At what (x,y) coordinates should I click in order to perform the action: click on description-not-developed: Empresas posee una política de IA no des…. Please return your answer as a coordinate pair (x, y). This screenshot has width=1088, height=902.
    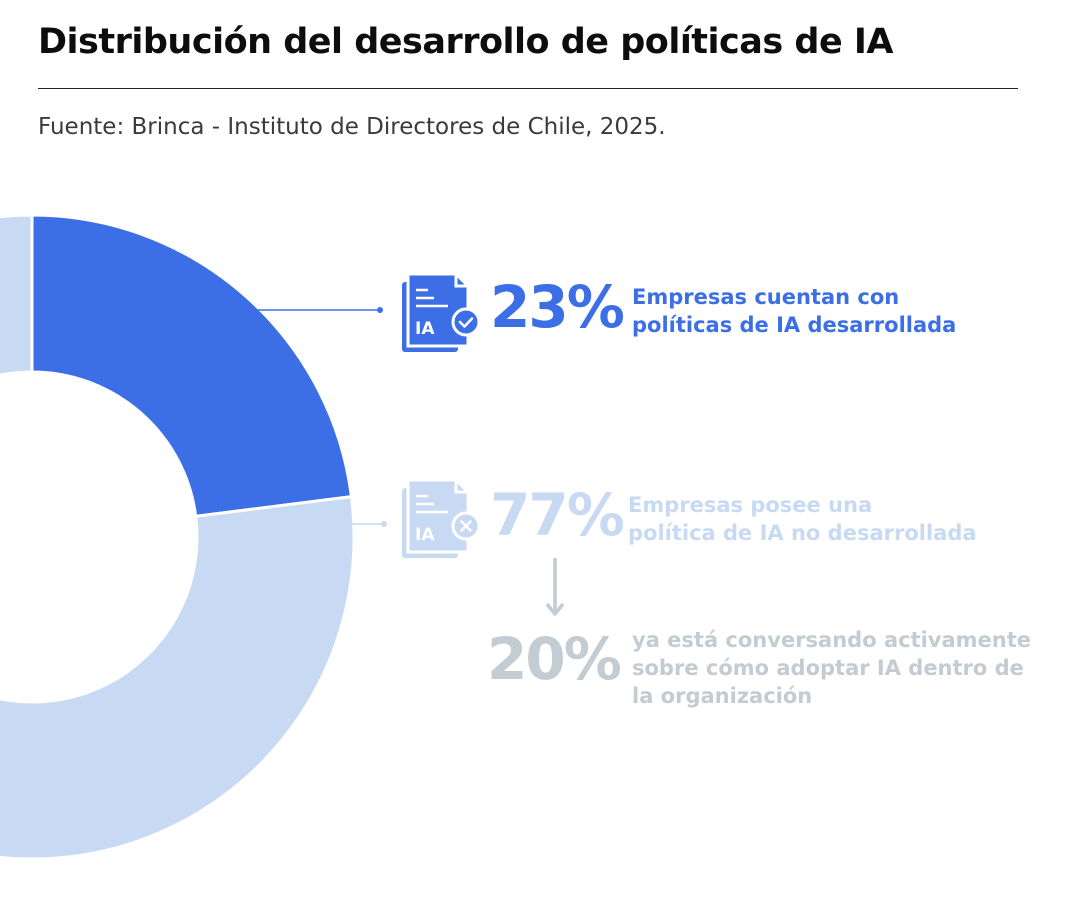
    Looking at the image, I should click on (802, 519).